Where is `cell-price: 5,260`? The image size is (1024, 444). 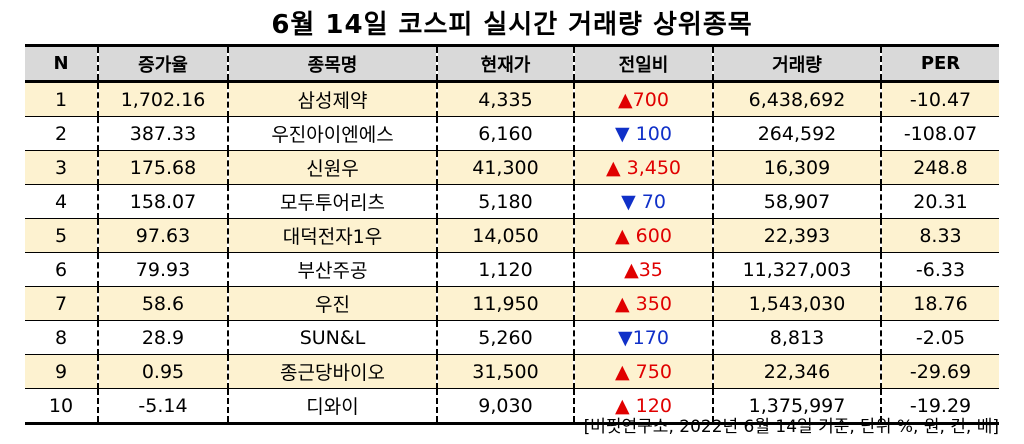 cell-price: 5,260 is located at coordinates (505, 337).